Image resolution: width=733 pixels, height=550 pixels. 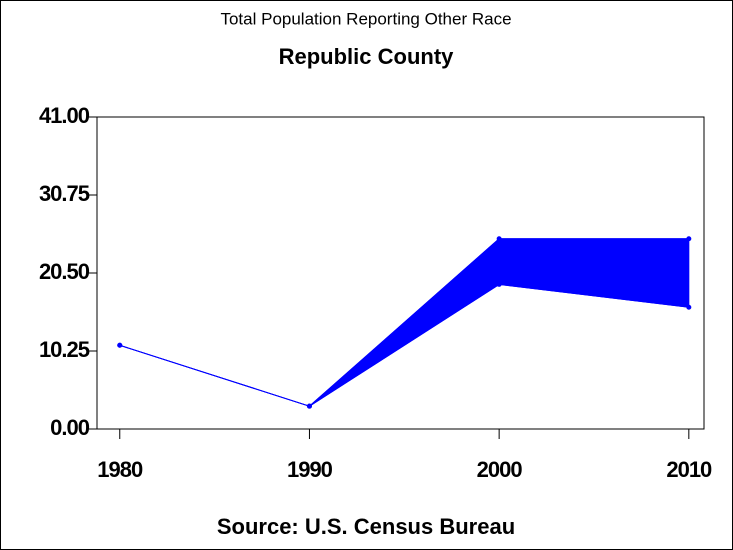 I want to click on footnote: Source: U.S. Census Bureau, so click(x=366, y=526).